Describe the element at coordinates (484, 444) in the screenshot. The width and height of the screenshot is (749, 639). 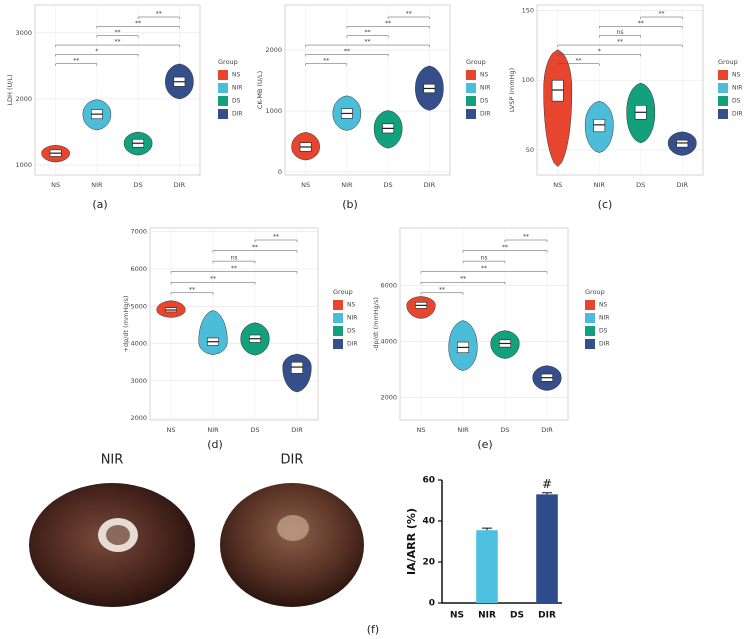
I see `panel-label: (e)` at that location.